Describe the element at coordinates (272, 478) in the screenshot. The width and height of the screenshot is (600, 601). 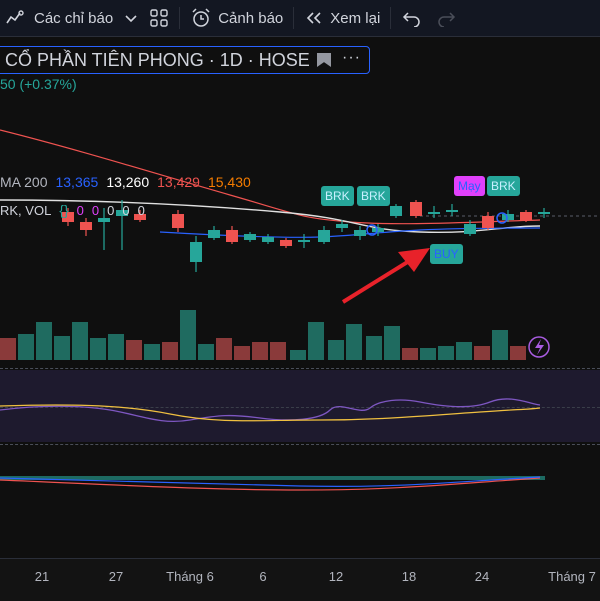
I see `macd-histogram` at that location.